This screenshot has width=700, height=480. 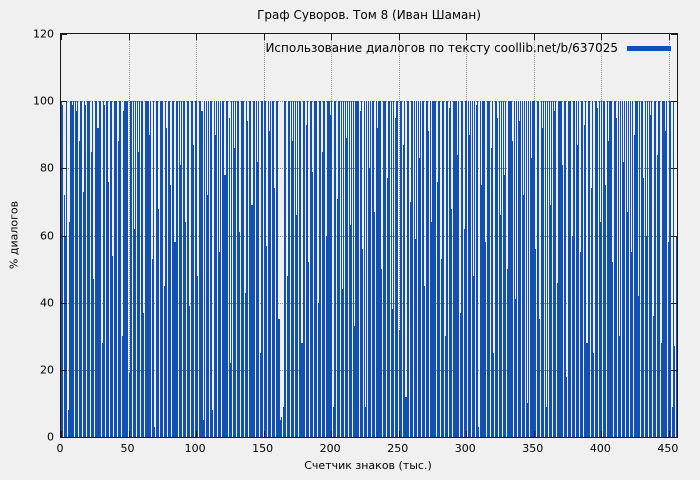 What do you see at coordinates (533, 448) in the screenshot?
I see `x-tick-label: 350` at bounding box center [533, 448].